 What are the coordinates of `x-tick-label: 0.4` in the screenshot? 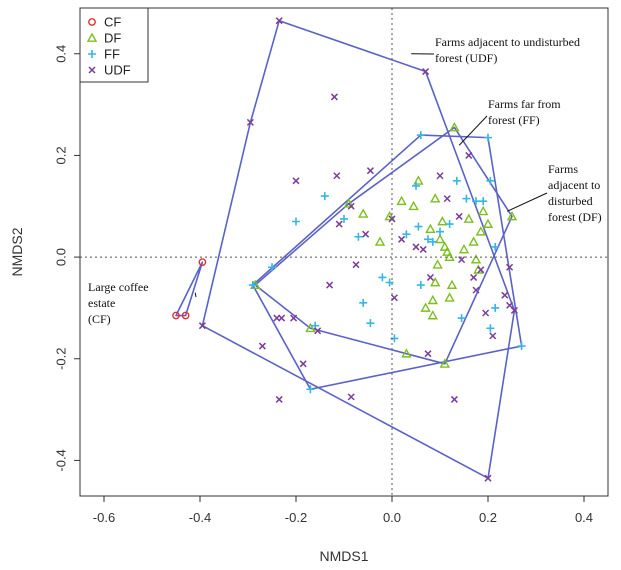 It's located at (584, 517).